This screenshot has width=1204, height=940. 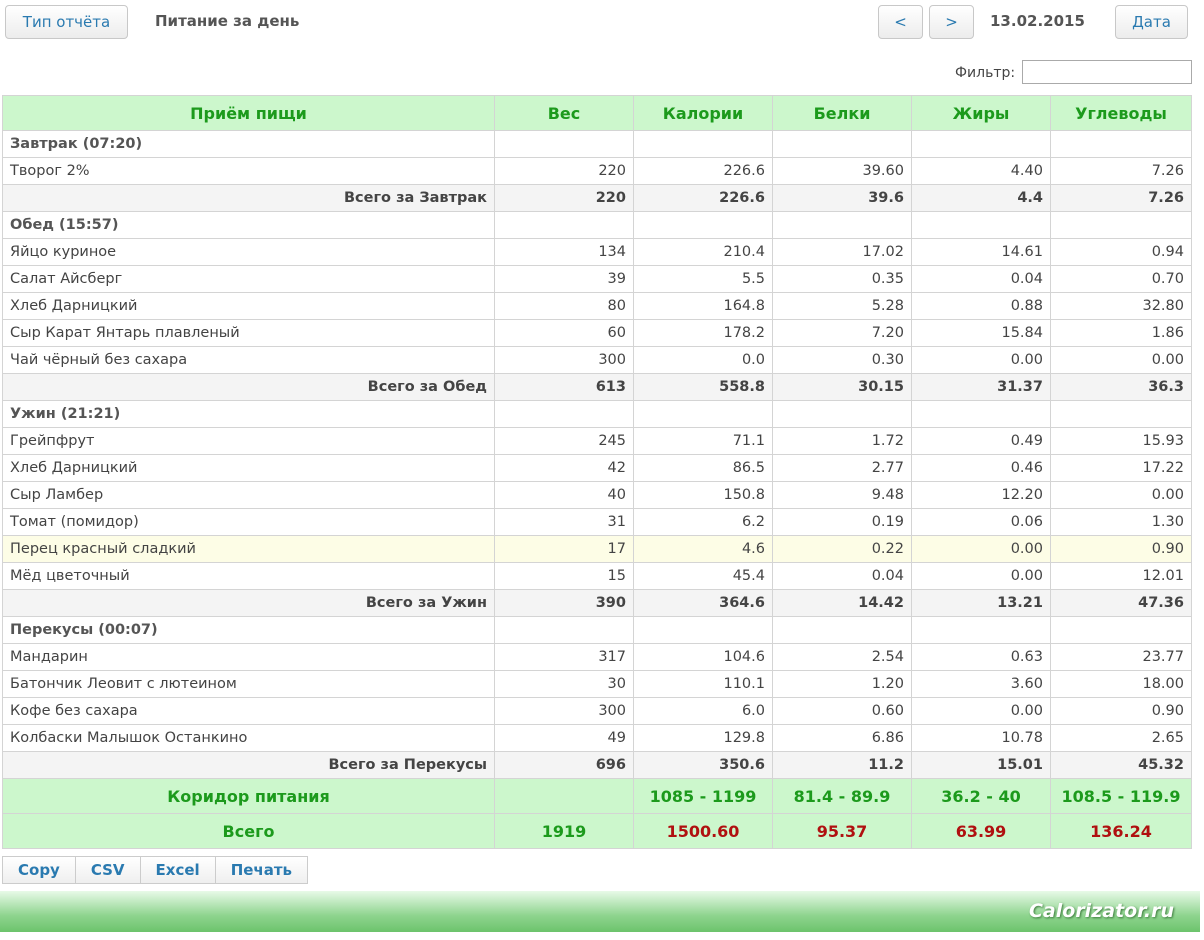 I want to click on column-header: Углеводы, so click(x=1121, y=113).